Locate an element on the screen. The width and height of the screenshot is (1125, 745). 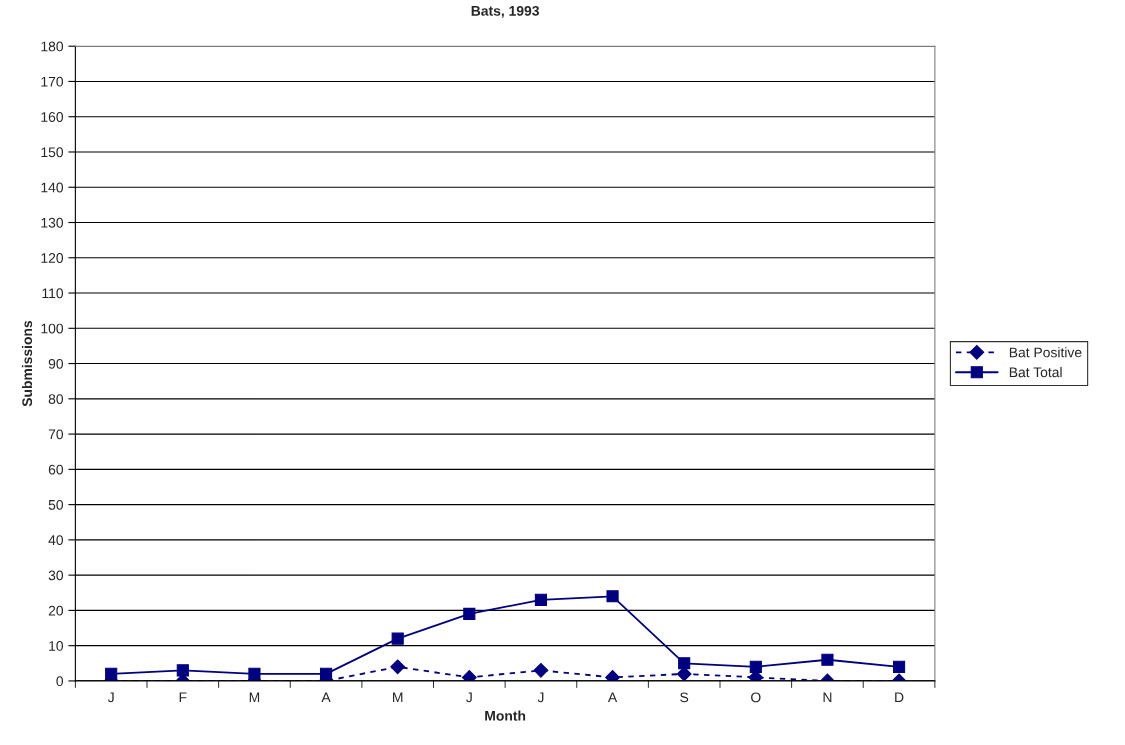
x-tick-label: O is located at coordinates (756, 697).